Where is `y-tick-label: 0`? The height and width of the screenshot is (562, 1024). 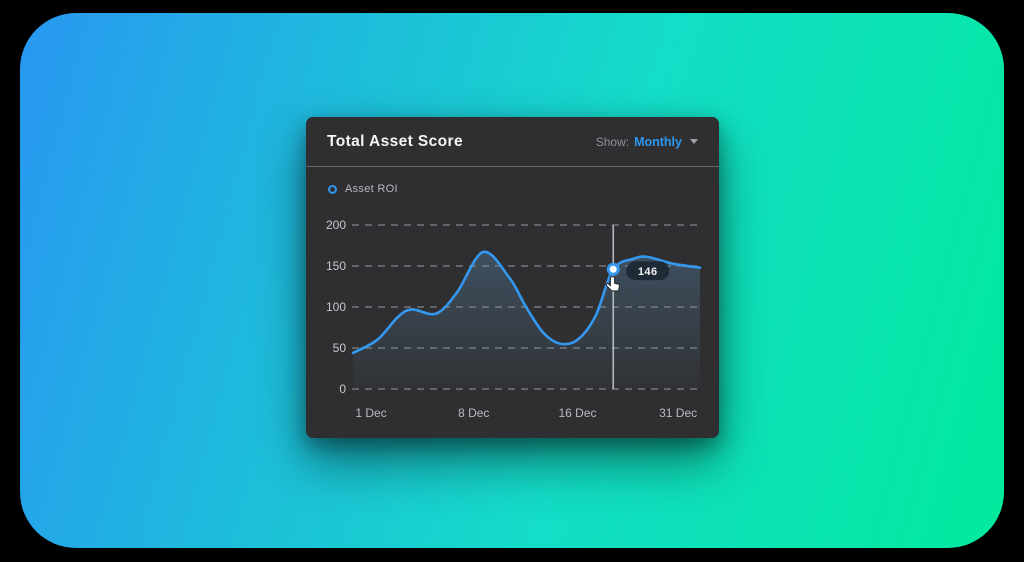
y-tick-label: 0 is located at coordinates (342, 389).